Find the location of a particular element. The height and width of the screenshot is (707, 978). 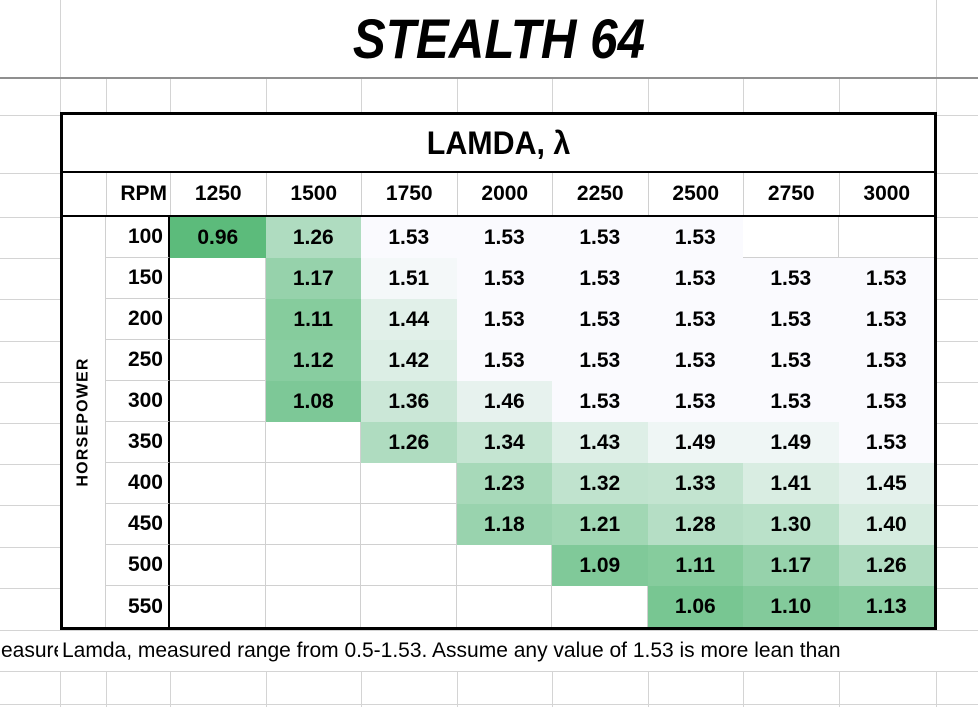

lambda-value-cell: 1.51 is located at coordinates (409, 278).